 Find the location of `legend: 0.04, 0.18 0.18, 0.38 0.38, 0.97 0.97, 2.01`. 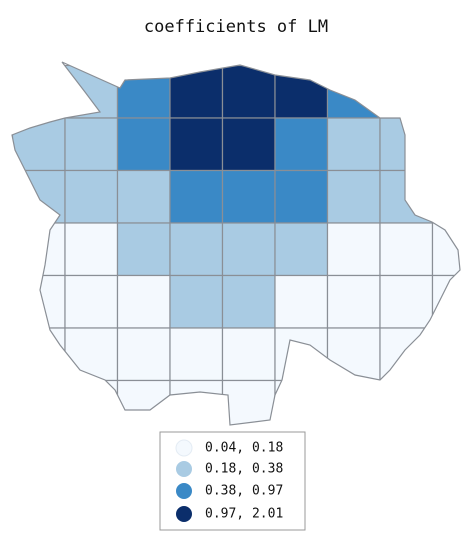

legend: 0.04, 0.18 0.18, 0.38 0.38, 0.97 0.97, 2.01 is located at coordinates (229, 480).